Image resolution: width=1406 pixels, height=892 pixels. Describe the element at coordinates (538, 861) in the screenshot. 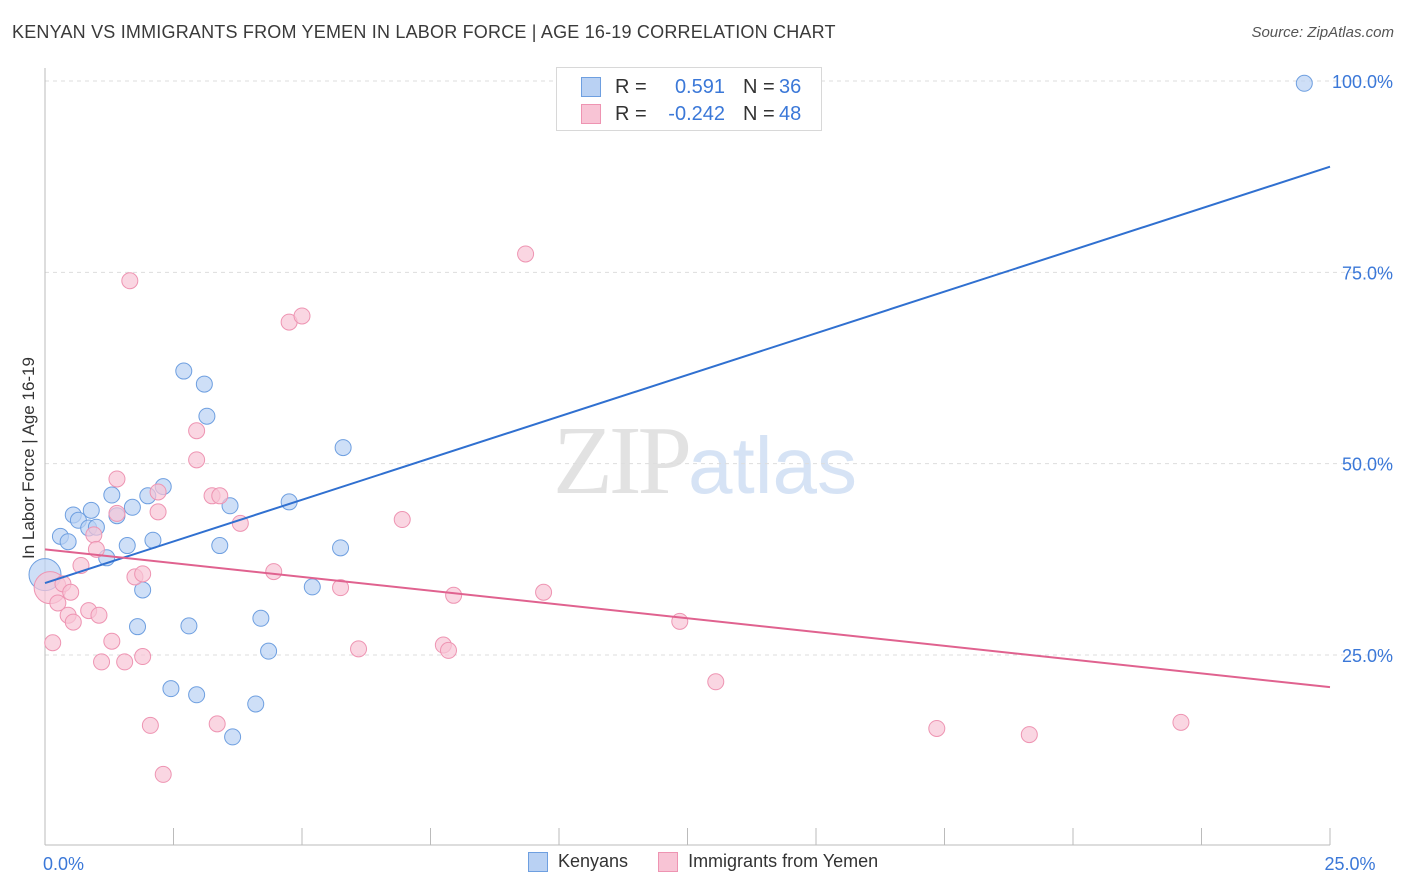

I see `legend-kenyans-swatch` at that location.